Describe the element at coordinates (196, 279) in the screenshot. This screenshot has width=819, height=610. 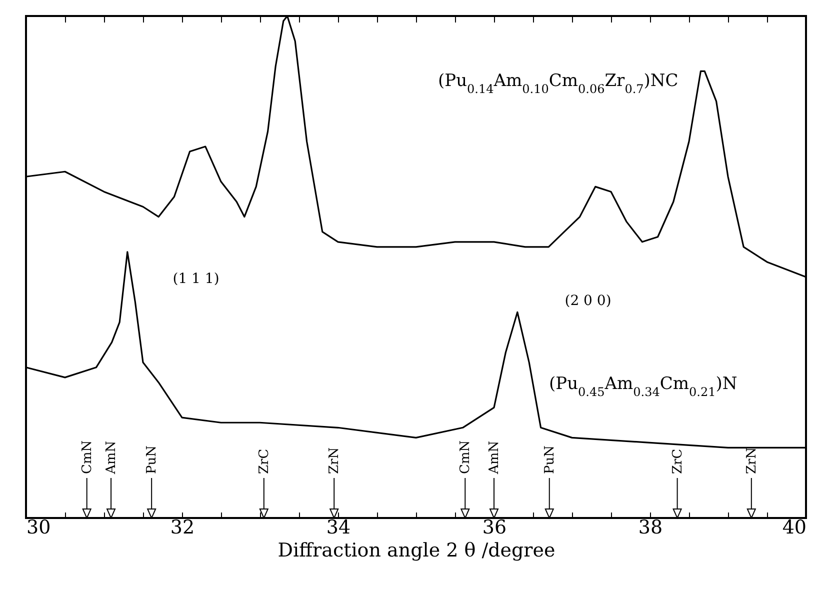
I see `annotation: (1 1 1)` at that location.